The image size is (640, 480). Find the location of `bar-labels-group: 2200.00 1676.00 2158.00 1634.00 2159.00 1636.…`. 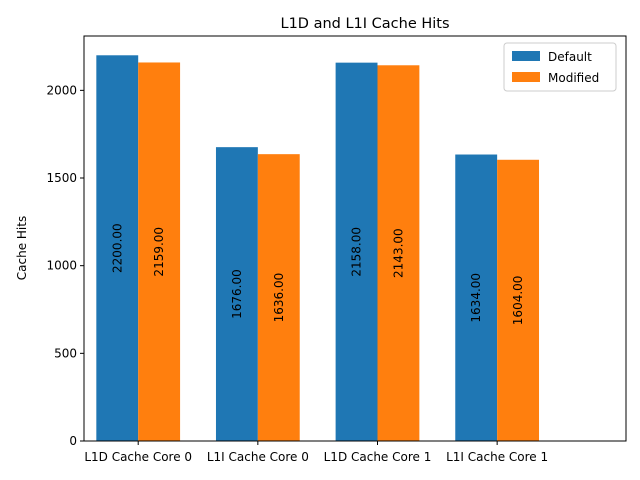

bar-labels-group: 2200.00 1676.00 2158.00 1634.00 2159.00 1636.… is located at coordinates (317, 274).